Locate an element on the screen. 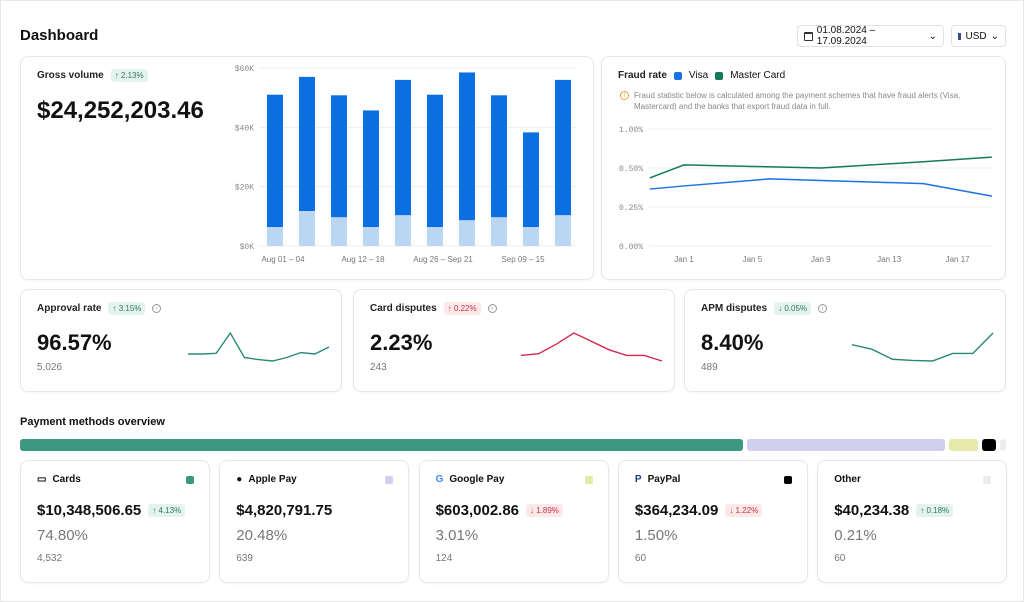 The height and width of the screenshot is (602, 1024). kpi-label: APM disputes is located at coordinates (734, 308).